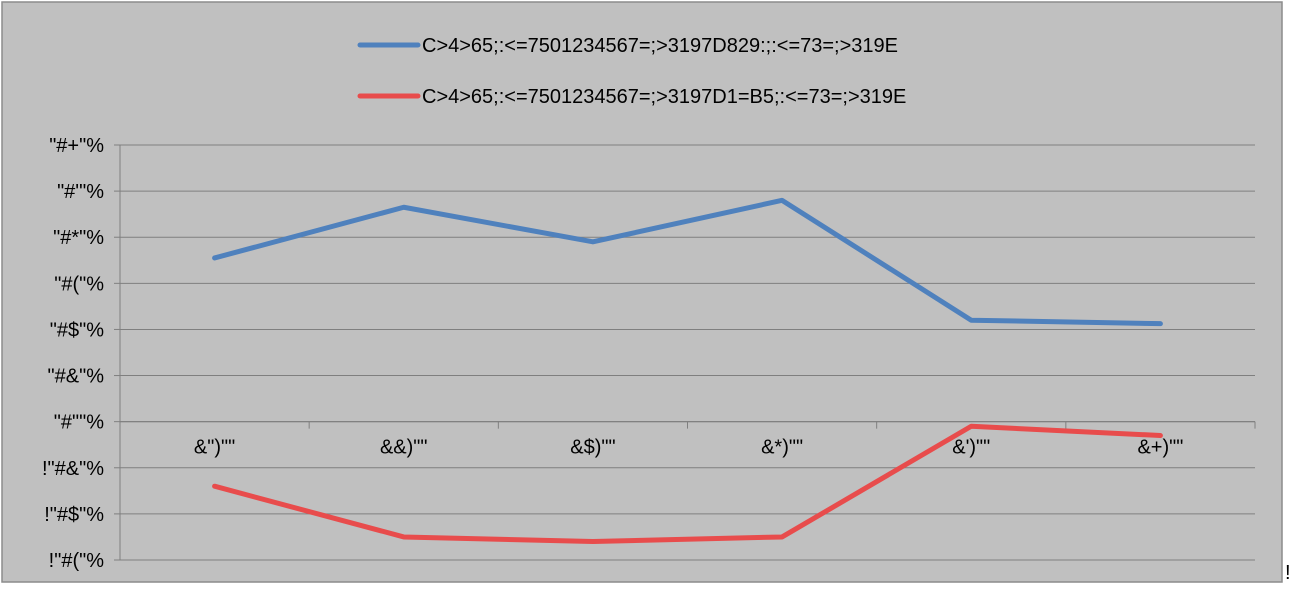 Image resolution: width=1297 pixels, height=589 pixels. What do you see at coordinates (1288, 573) in the screenshot?
I see `stray-mark: !` at bounding box center [1288, 573].